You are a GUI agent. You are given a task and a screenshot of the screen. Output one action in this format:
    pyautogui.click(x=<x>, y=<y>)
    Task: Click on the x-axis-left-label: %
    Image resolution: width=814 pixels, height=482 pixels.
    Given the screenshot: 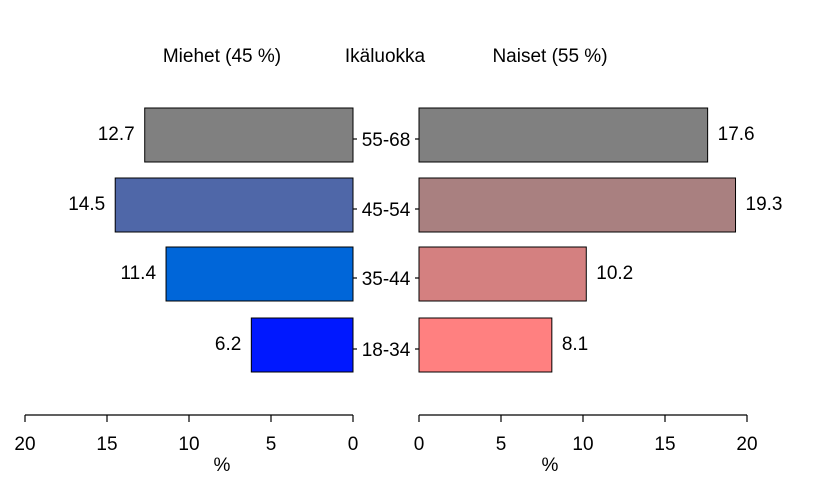 What is the action you would take?
    pyautogui.click(x=222, y=465)
    